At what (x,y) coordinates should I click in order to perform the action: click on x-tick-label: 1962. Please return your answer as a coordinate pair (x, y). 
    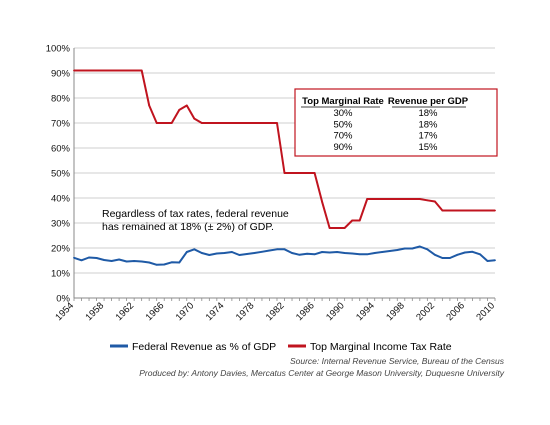
    Looking at the image, I should click on (125, 311).